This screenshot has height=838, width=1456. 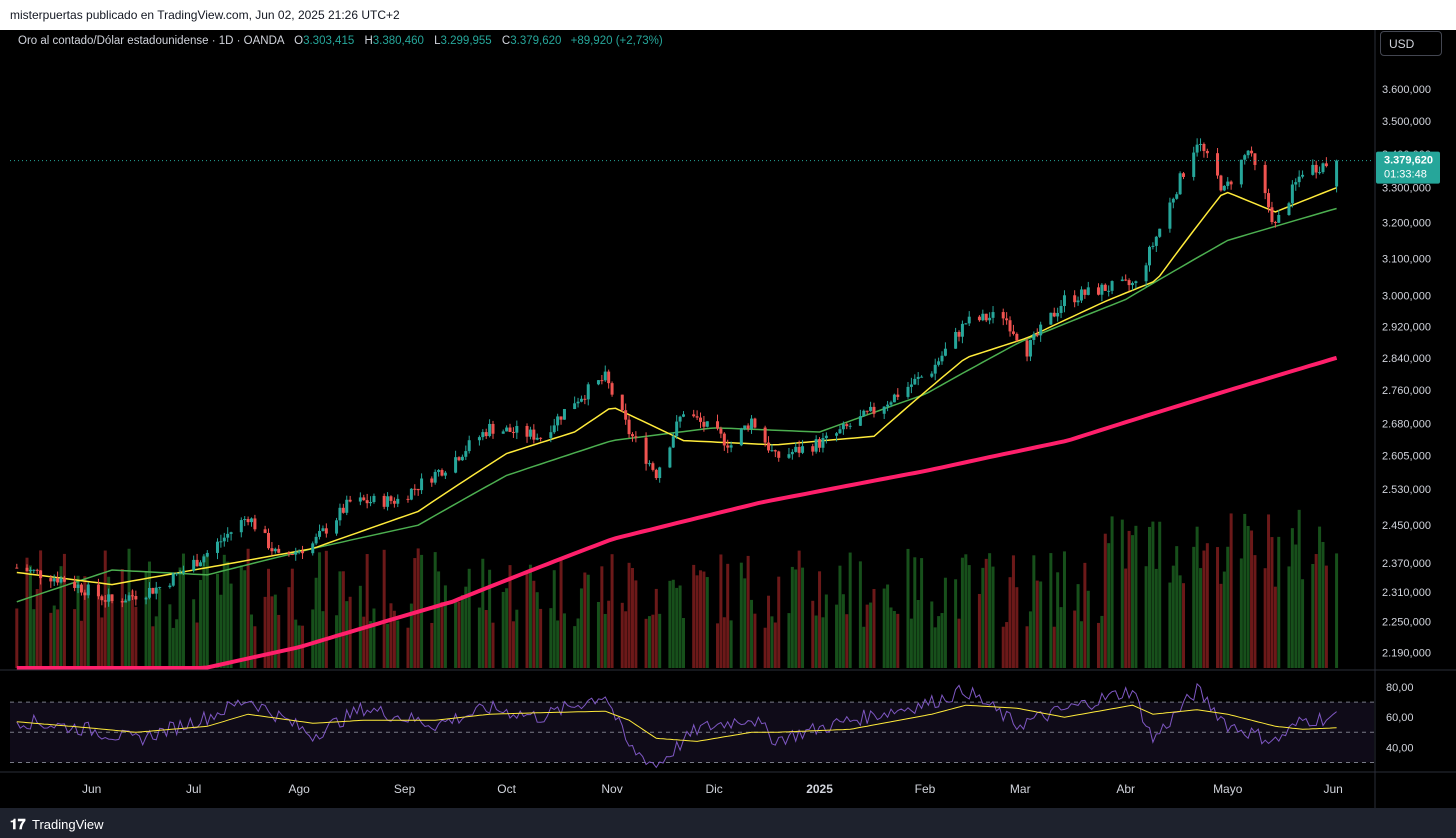 What do you see at coordinates (299, 41) in the screenshot?
I see `open-label: O` at bounding box center [299, 41].